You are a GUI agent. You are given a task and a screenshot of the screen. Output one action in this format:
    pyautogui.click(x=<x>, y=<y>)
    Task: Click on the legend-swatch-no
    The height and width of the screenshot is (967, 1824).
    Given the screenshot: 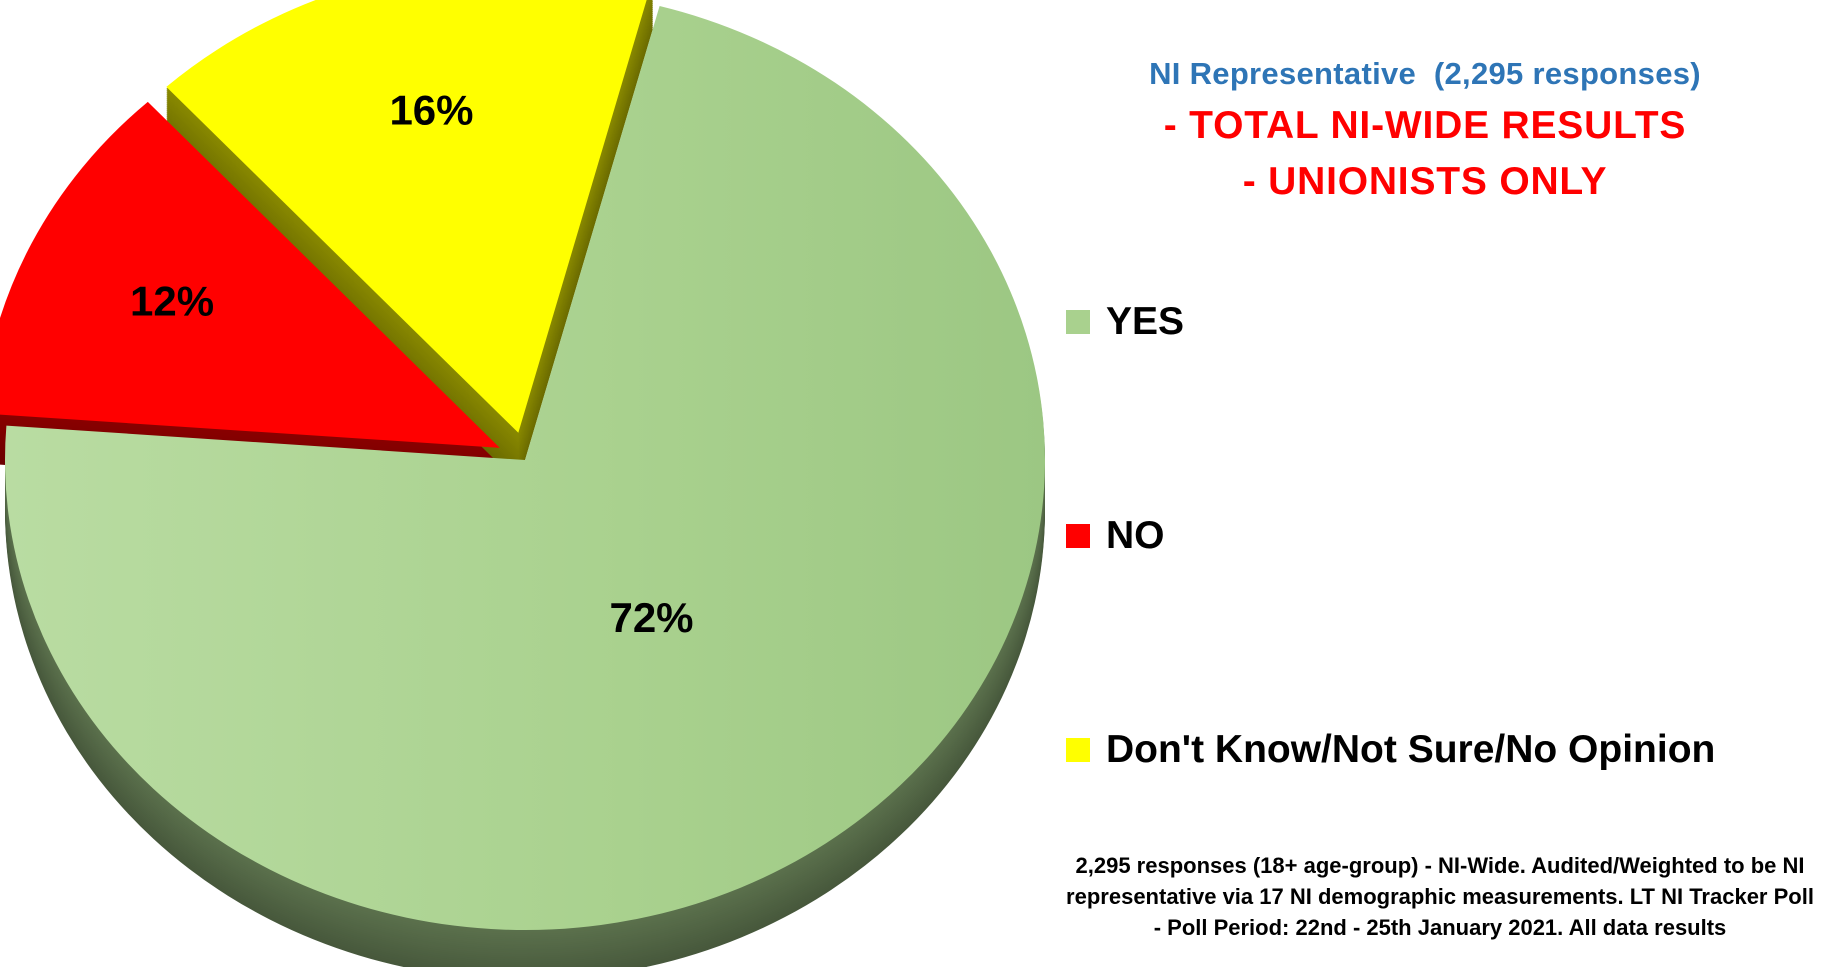 What is the action you would take?
    pyautogui.click(x=1078, y=536)
    